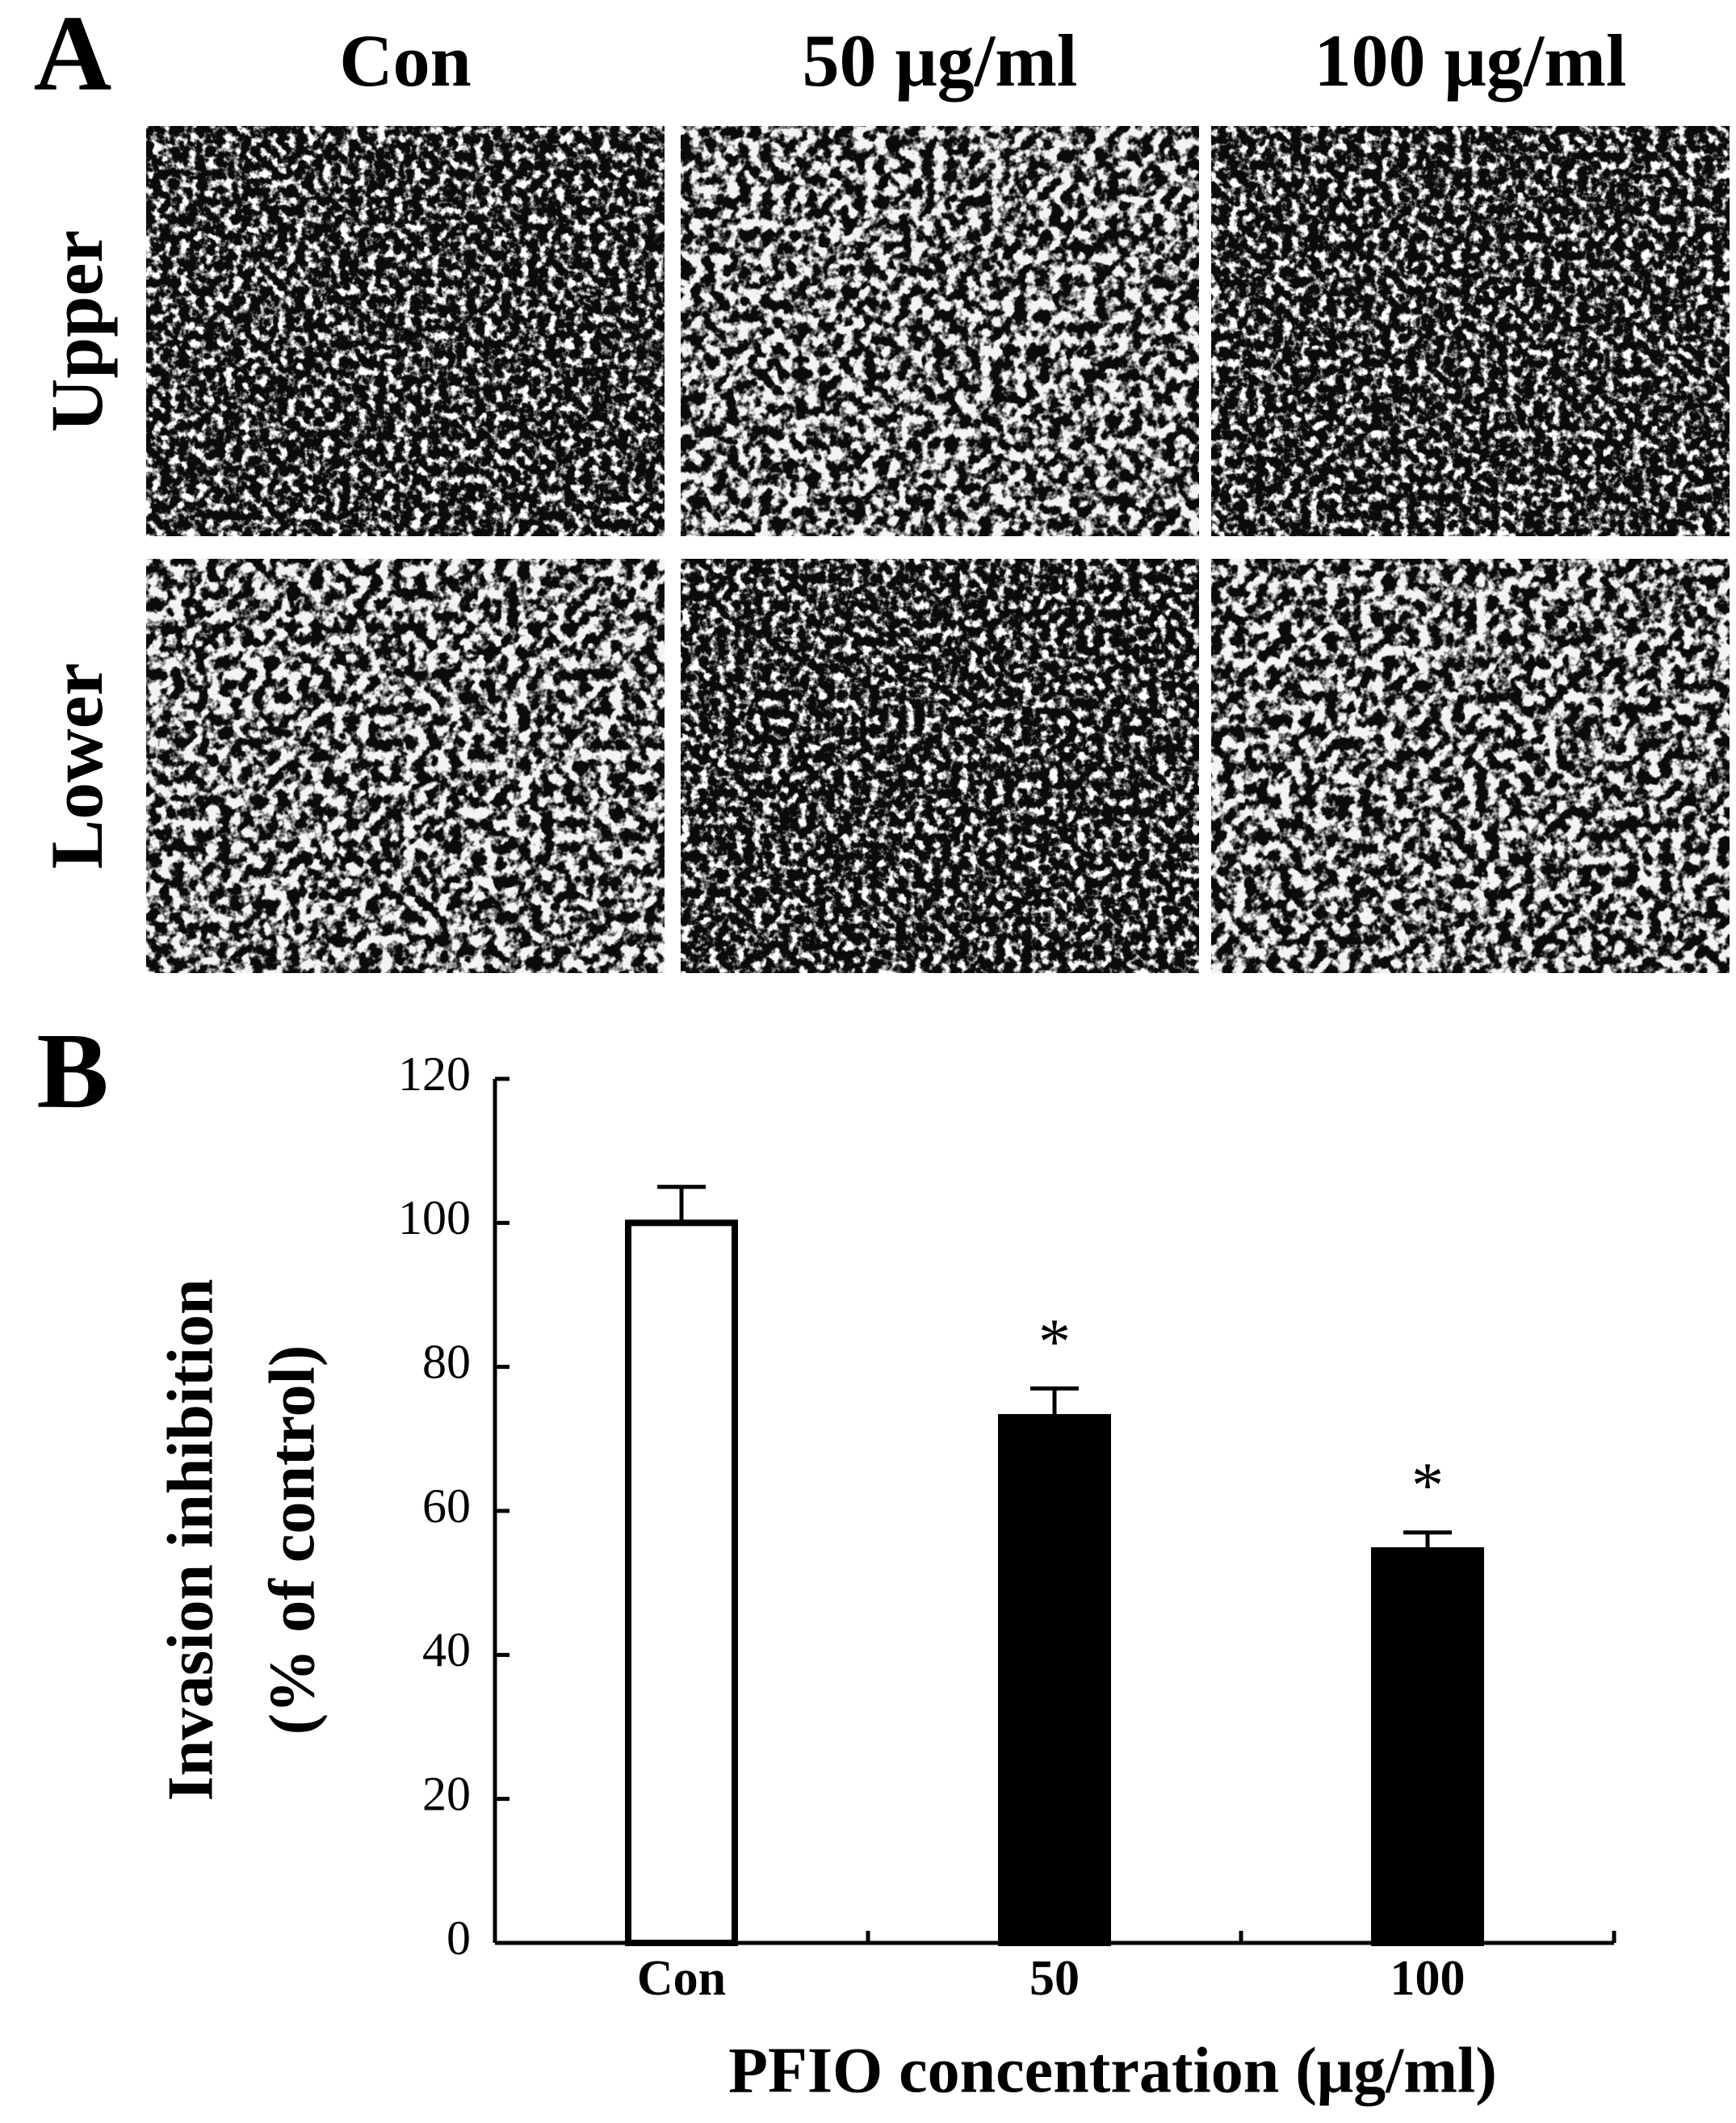  What do you see at coordinates (1112, 2071) in the screenshot?
I see `x-axis-label: PFIO concentration (μg/ml)` at bounding box center [1112, 2071].